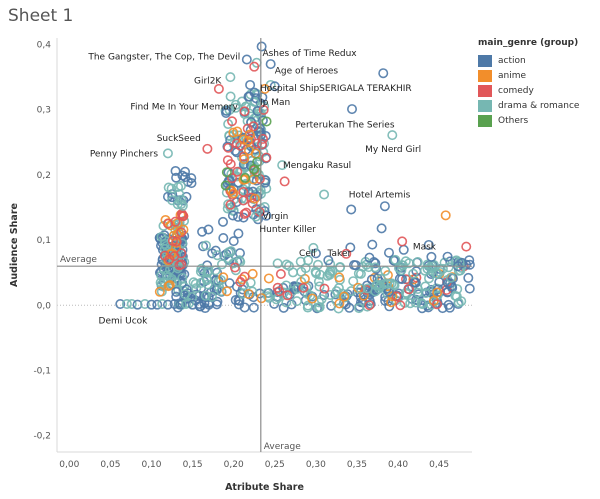  What do you see at coordinates (528, 120) in the screenshot?
I see `legend-item: Others` at bounding box center [528, 120].